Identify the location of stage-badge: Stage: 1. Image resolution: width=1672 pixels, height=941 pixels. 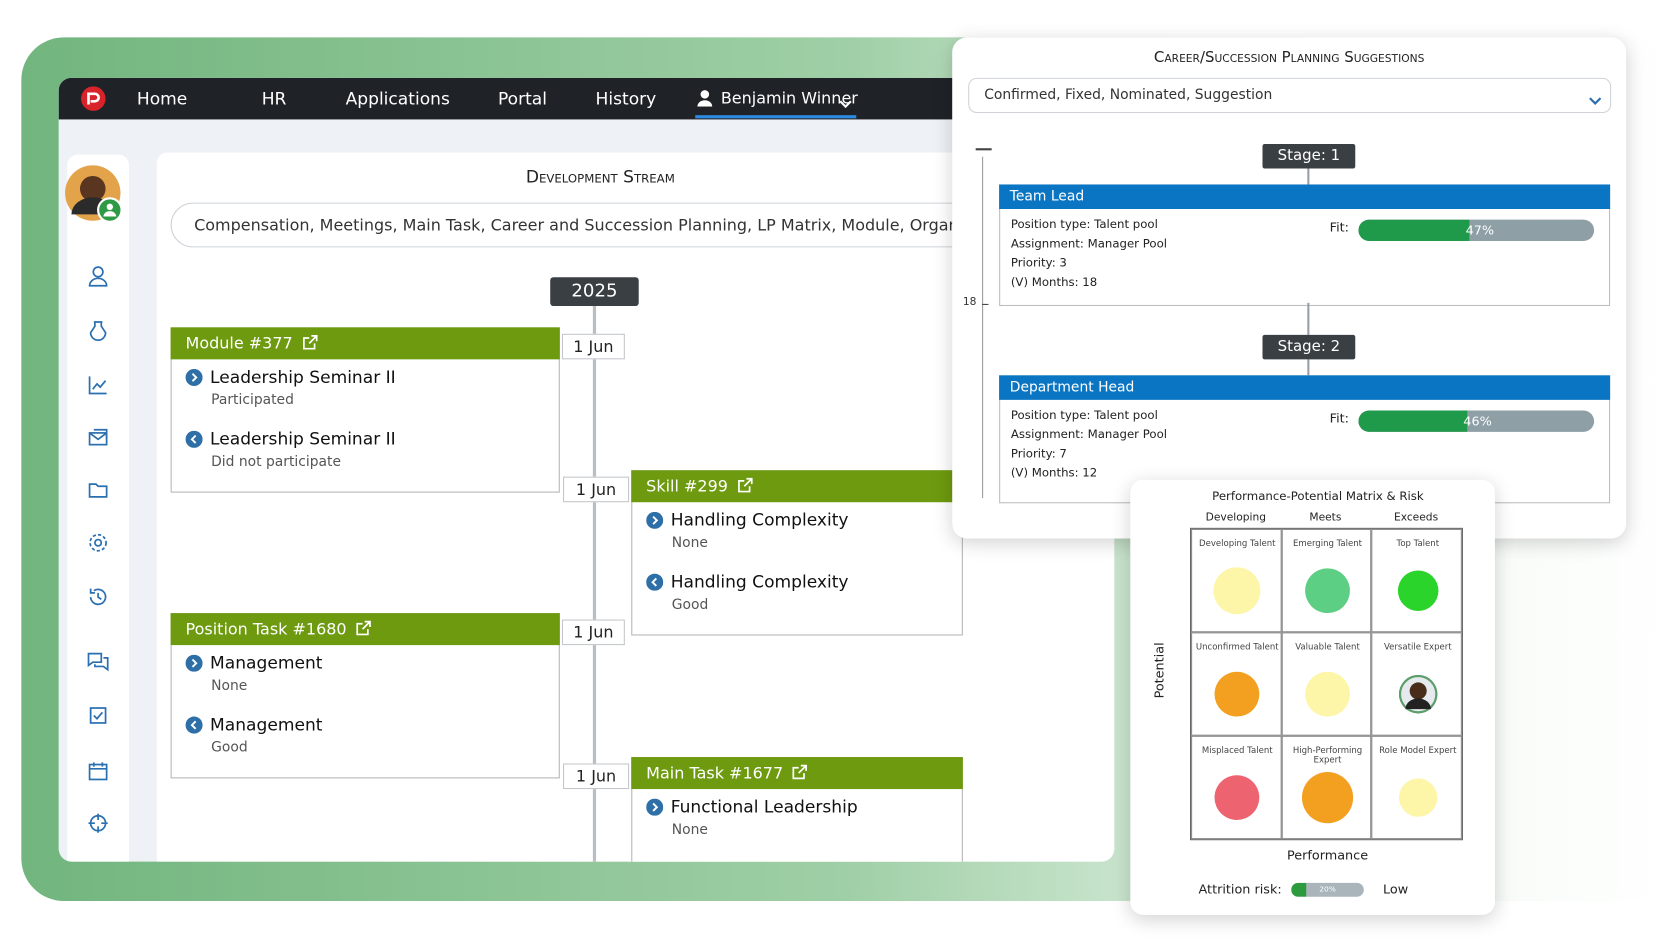
(1309, 156).